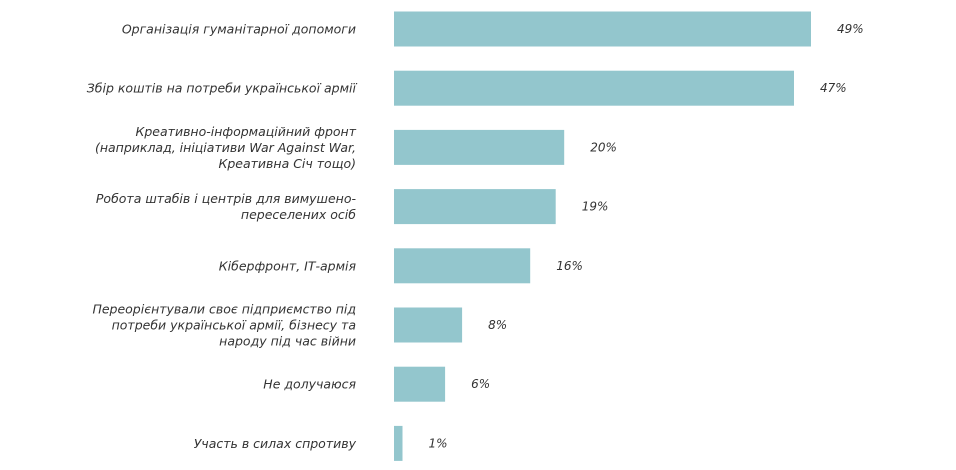  I want to click on category-label-4: Кіберфронт, ІТ-армія, so click(288, 265).